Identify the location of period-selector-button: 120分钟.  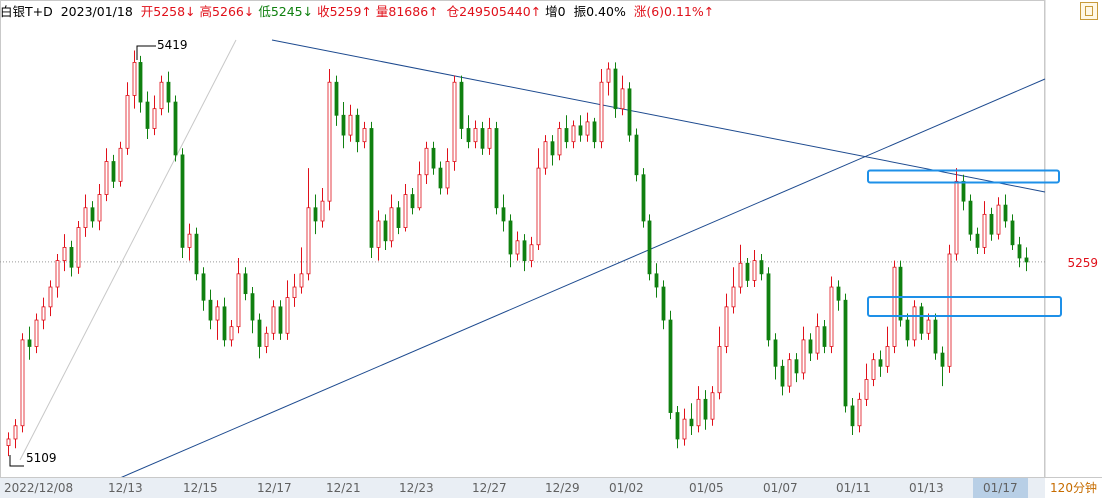
(1073, 487).